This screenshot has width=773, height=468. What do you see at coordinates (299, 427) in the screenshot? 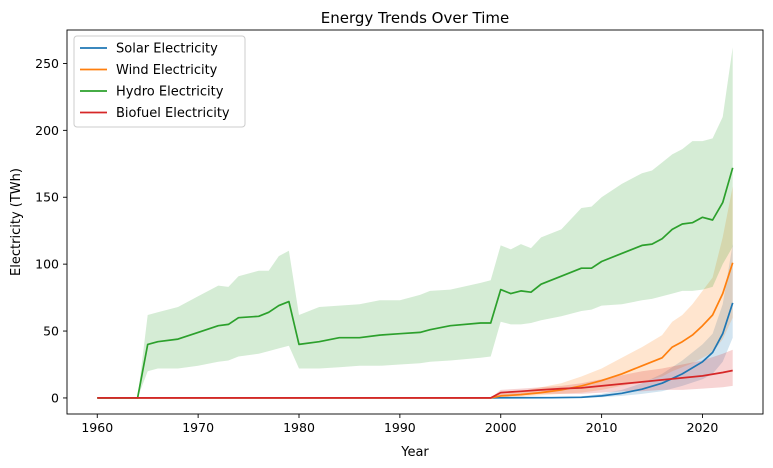
I see `x-tick-label-2: 1980` at bounding box center [299, 427].